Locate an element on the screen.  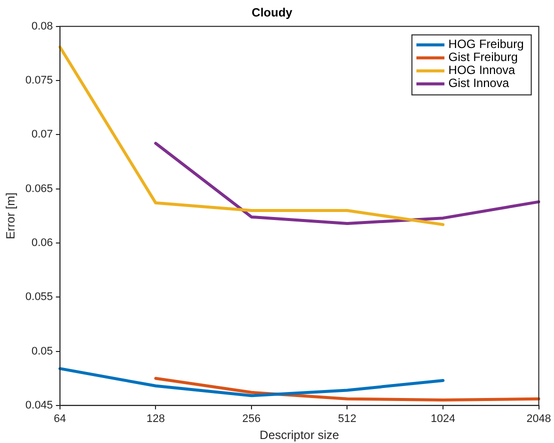
y-tick-label: 0.08 is located at coordinates (42, 26).